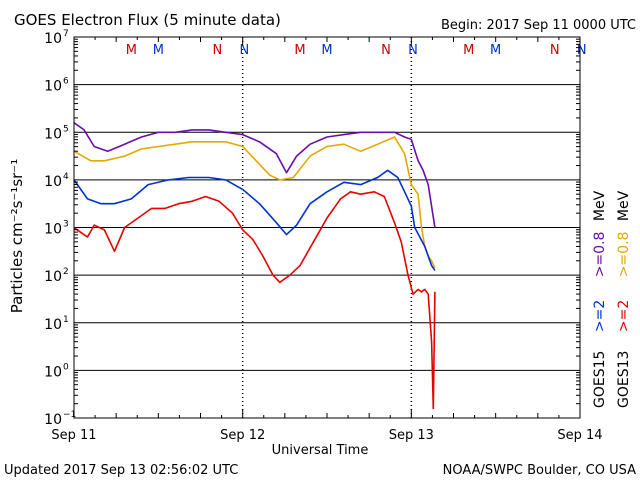  I want to click on legend-goes15-ge2: GOES15 >=2 >=0.8 MeV, so click(600, 299).